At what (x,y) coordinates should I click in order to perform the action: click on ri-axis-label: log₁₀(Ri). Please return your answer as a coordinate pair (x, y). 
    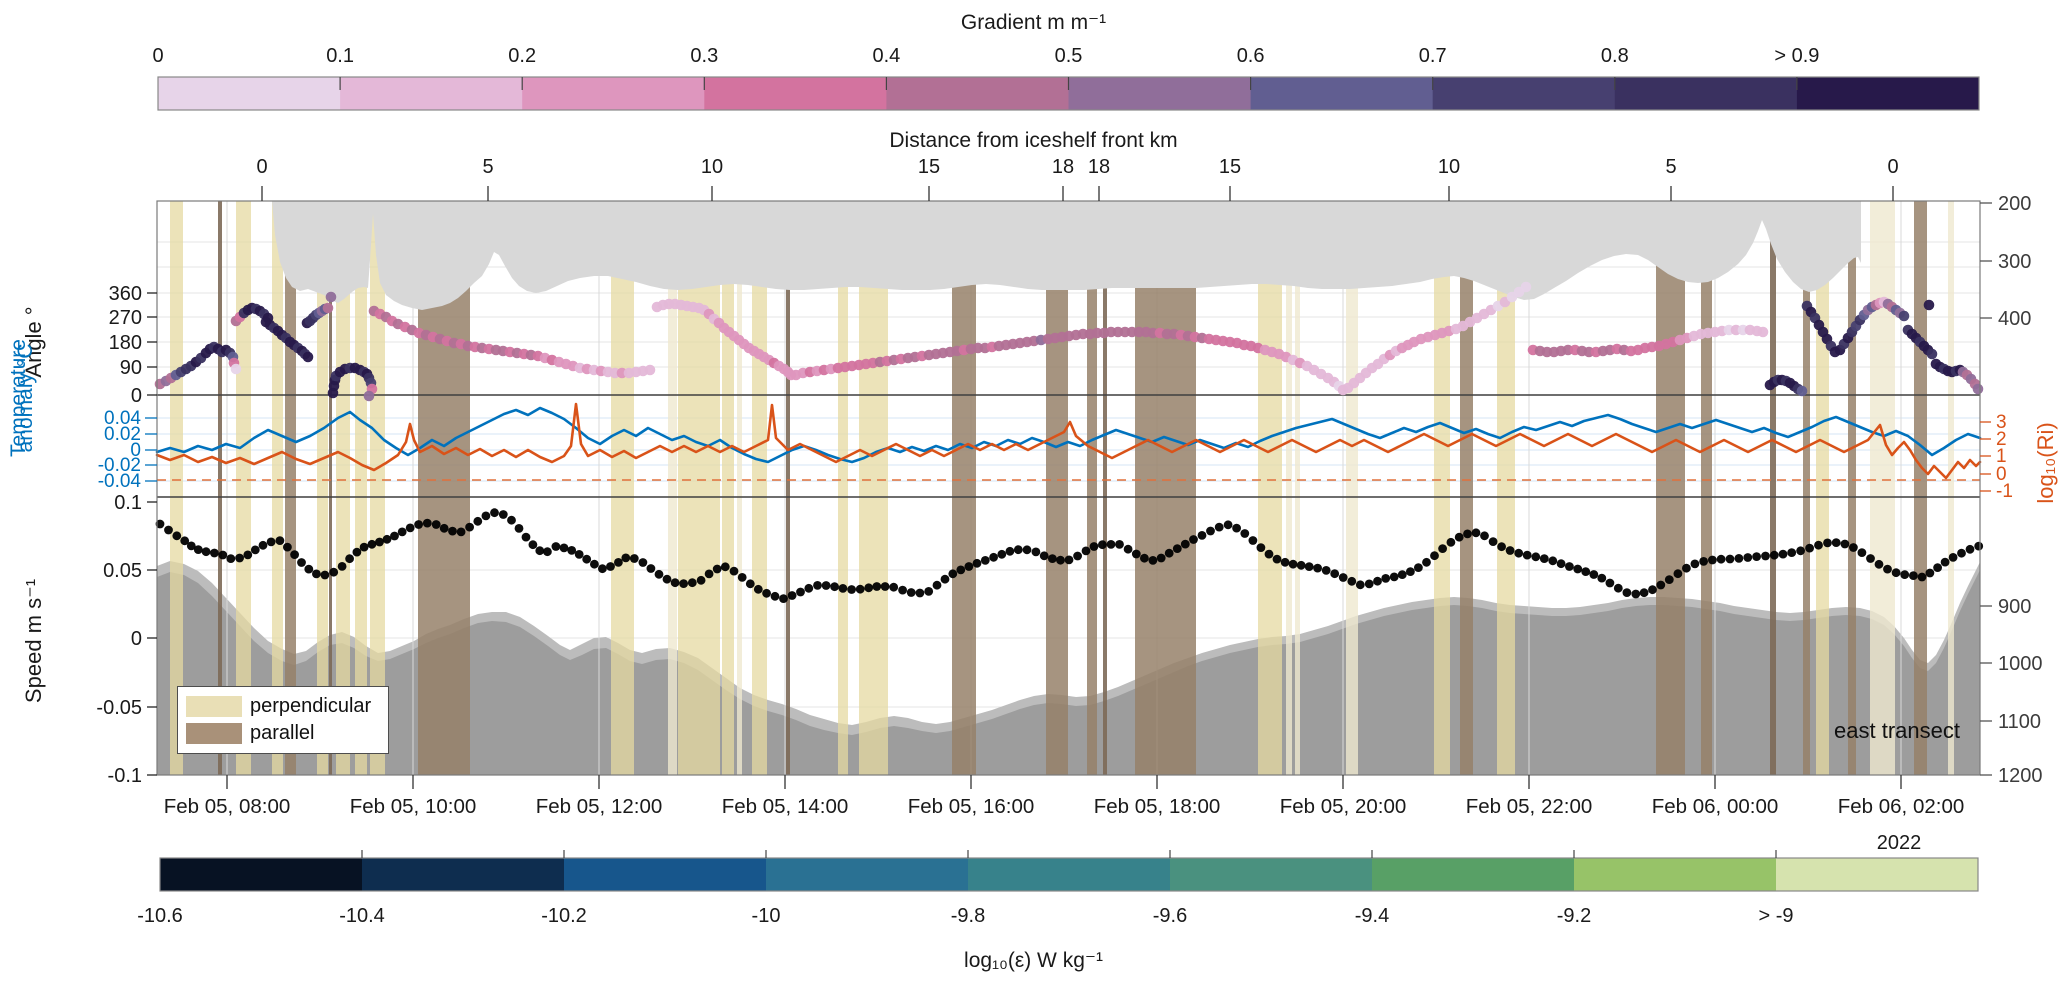
    Looking at the image, I should click on (2045, 463).